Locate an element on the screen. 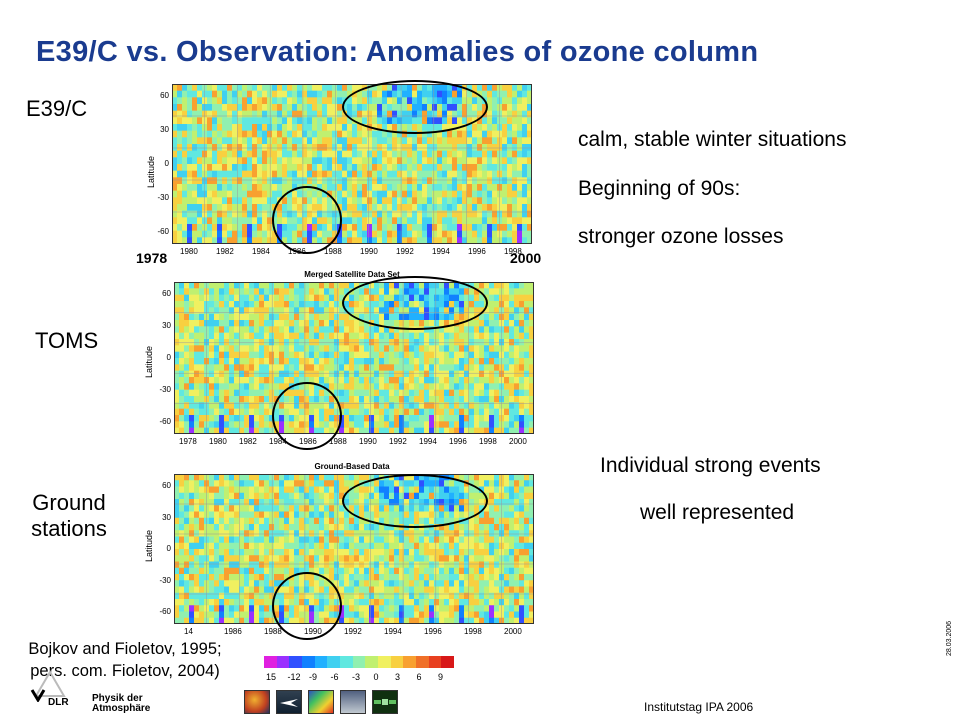 Image resolution: width=960 pixels, height=720 pixels. highlight-circle-toms is located at coordinates (307, 416).